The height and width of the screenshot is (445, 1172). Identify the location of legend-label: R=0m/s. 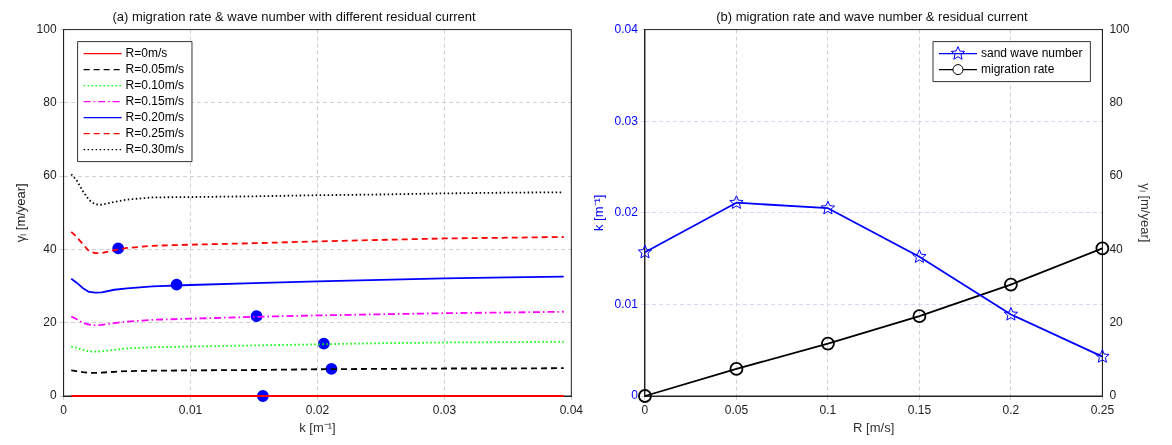
(146, 52).